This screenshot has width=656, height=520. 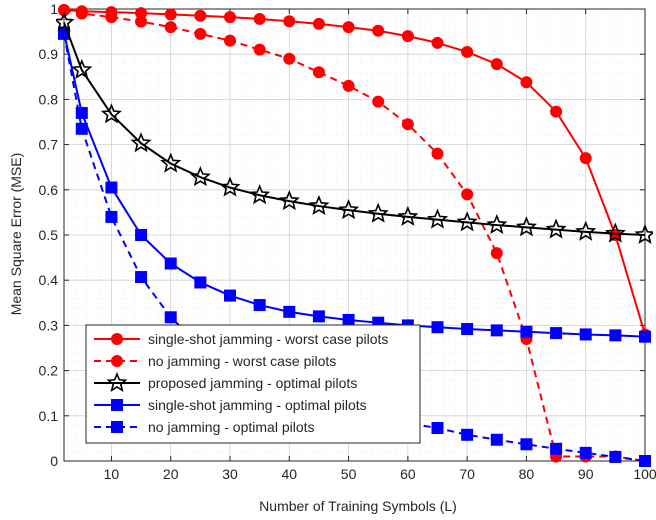 What do you see at coordinates (49, 416) in the screenshot?
I see `y-tick-label: 0.1` at bounding box center [49, 416].